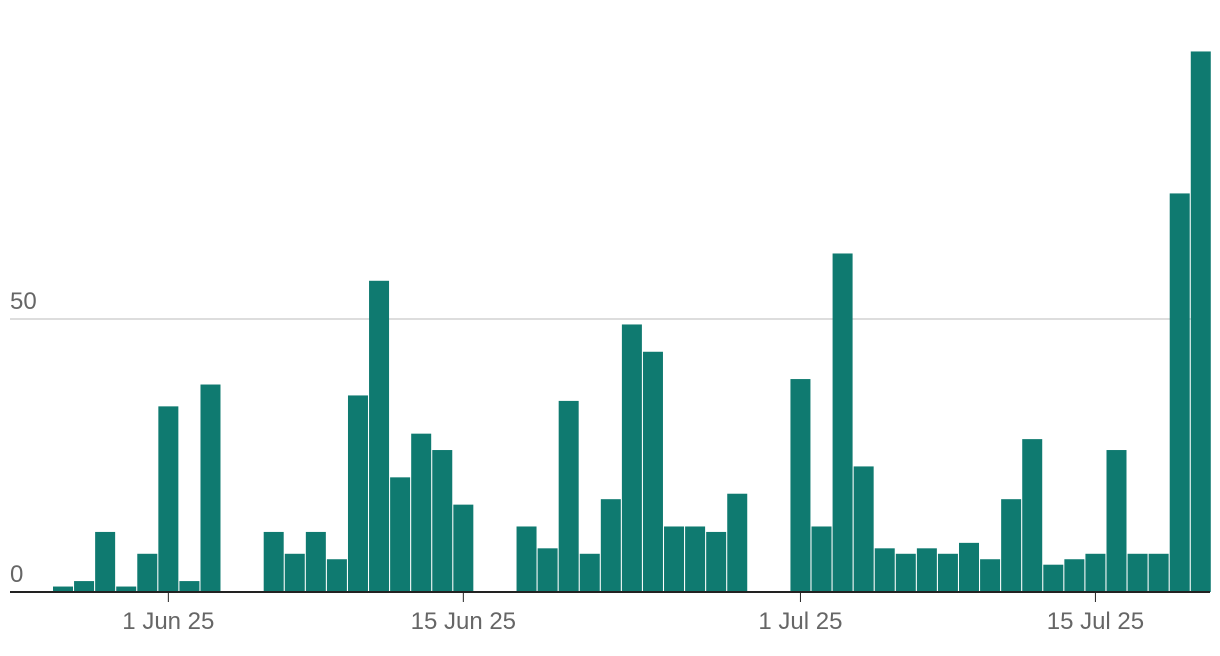  Describe the element at coordinates (16, 574) in the screenshot. I see `y-tick-label: 0` at that location.